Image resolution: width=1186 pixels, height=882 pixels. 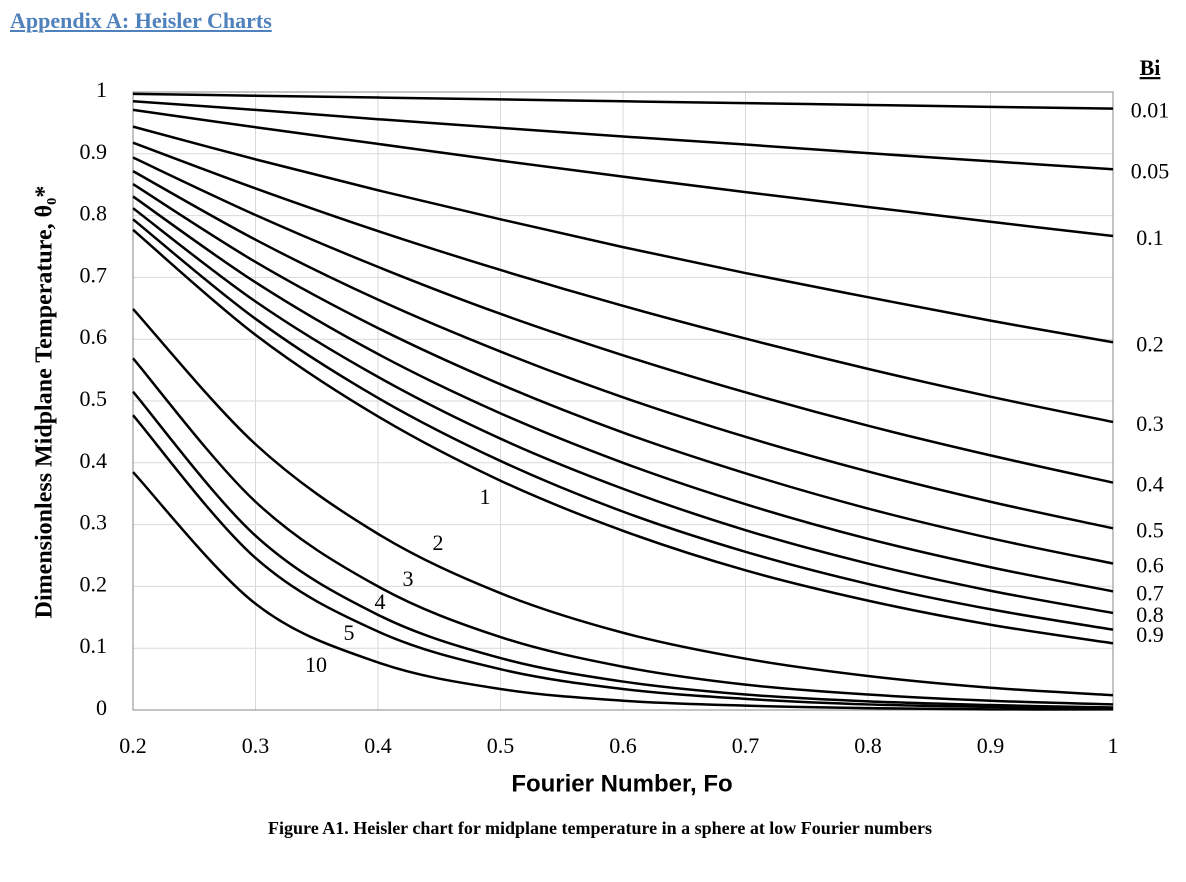 I want to click on x-tick-label: 0.4, so click(x=378, y=745).